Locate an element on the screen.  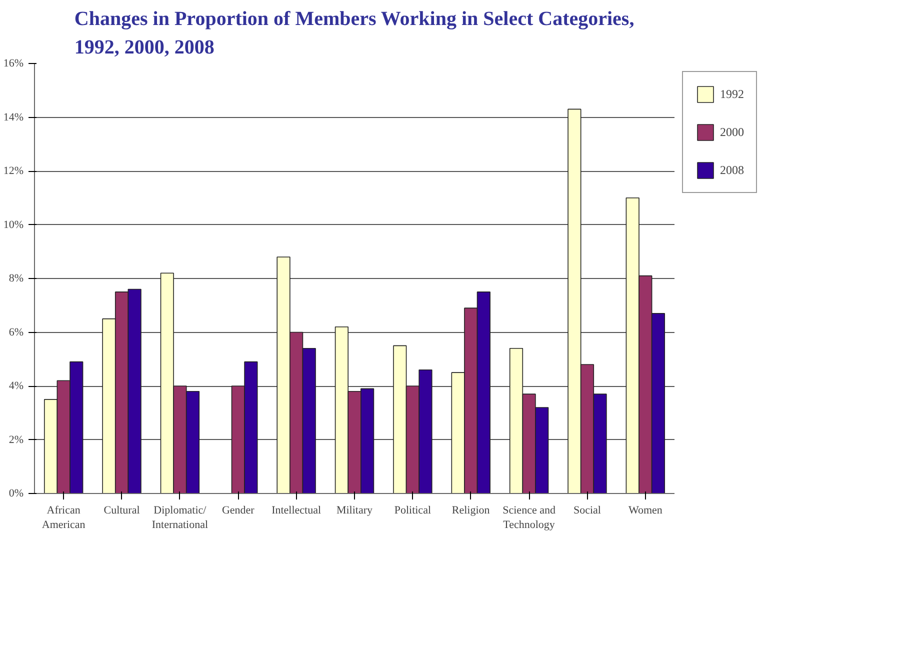
y-tick-label: 2% is located at coordinates (16, 440).